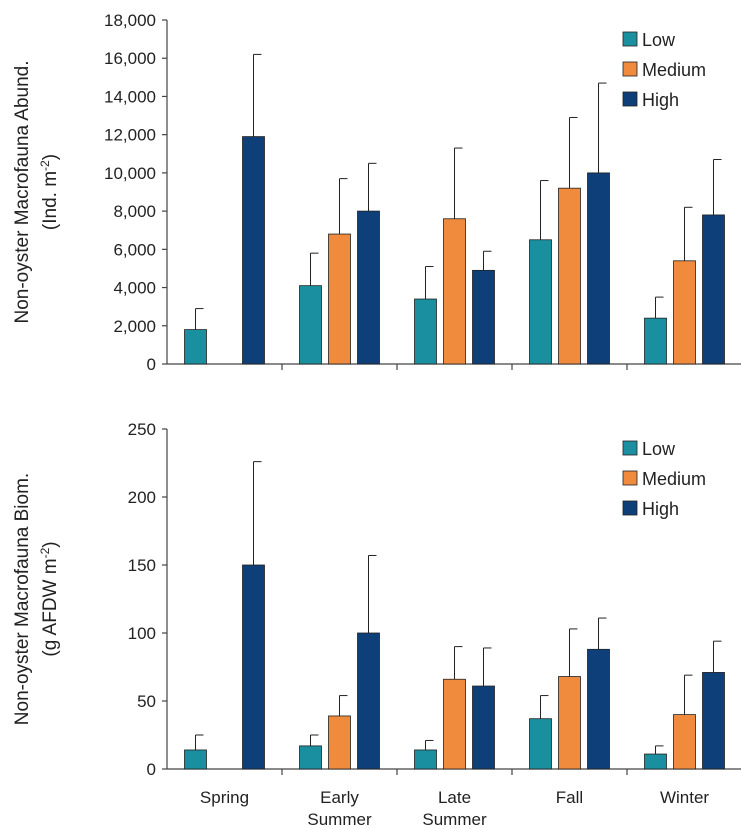  I want to click on y-axis-title-units: (g AFDW m-2), so click(49, 598).